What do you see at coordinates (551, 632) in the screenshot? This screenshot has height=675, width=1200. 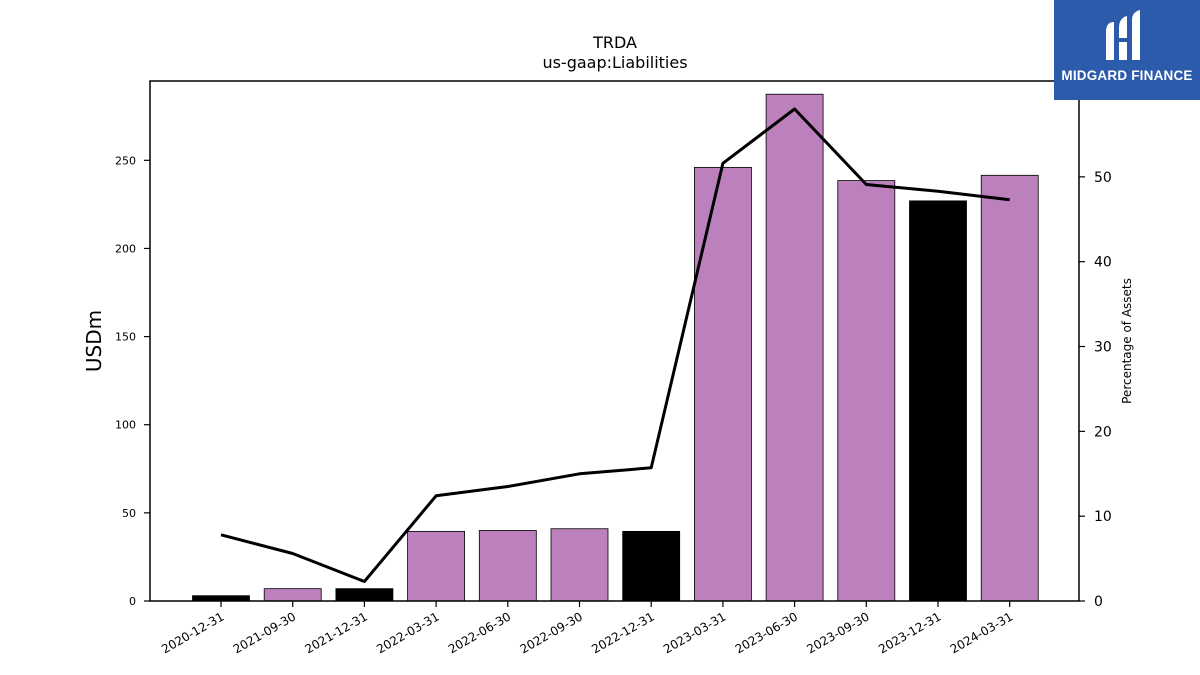 I see `x-tick-label: 2022-09-30` at bounding box center [551, 632].